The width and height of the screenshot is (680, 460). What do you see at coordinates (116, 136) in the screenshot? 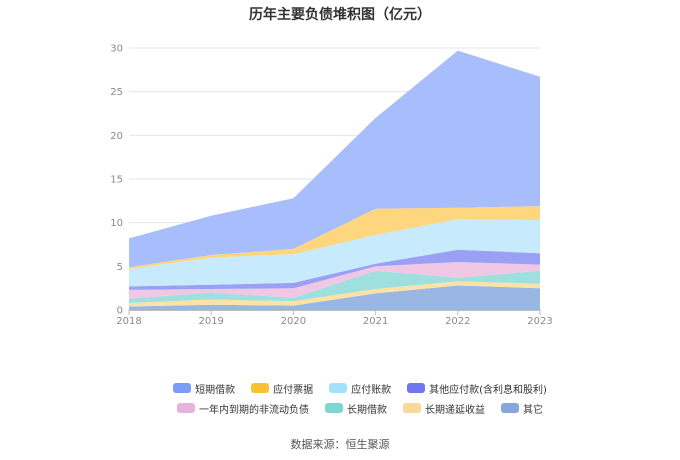
I see `y-tick-label: 20` at bounding box center [116, 136].